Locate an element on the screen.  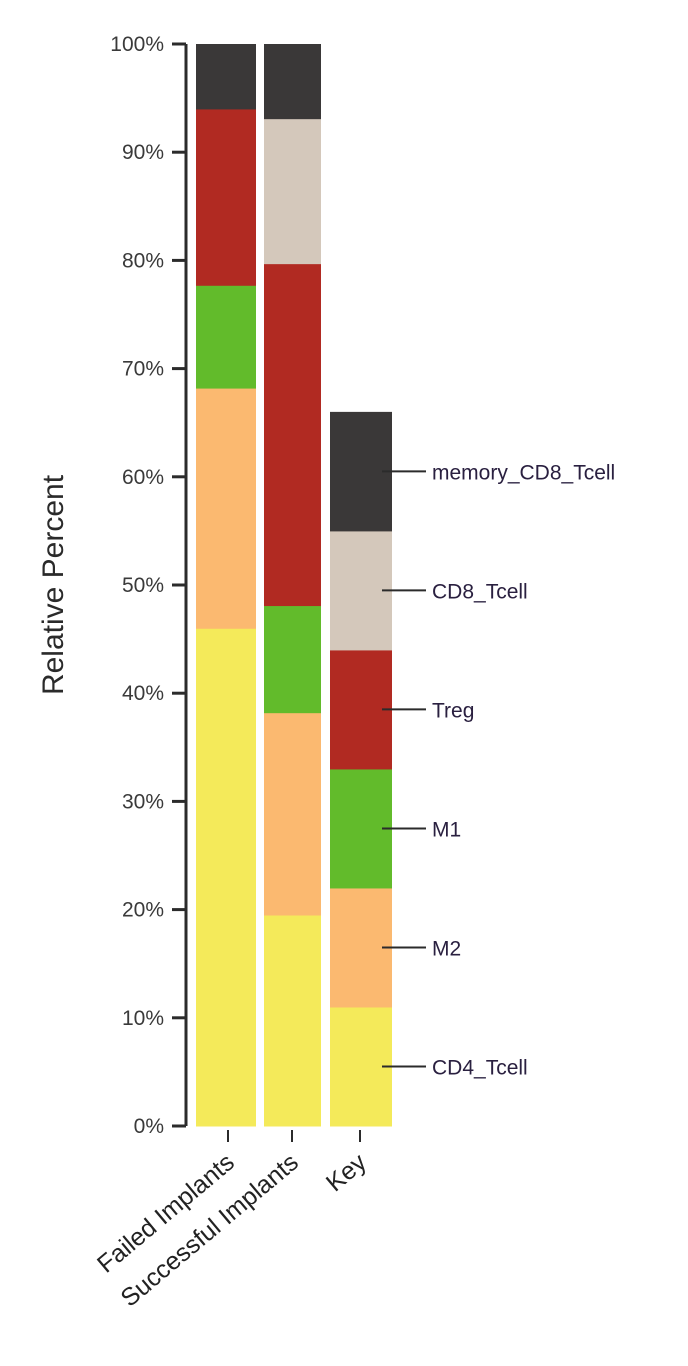
legend-label: Treg is located at coordinates (453, 710).